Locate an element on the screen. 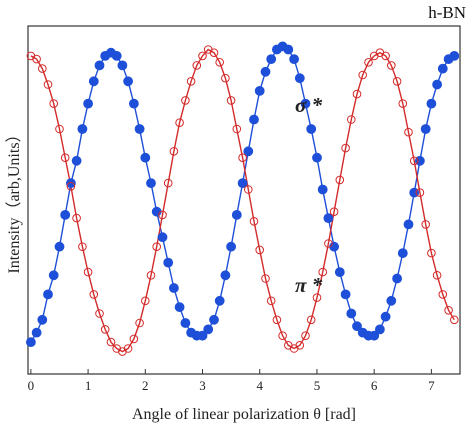 The height and width of the screenshot is (433, 471). y-axis-title: Intensity（arb,Units） is located at coordinates (14, 199).